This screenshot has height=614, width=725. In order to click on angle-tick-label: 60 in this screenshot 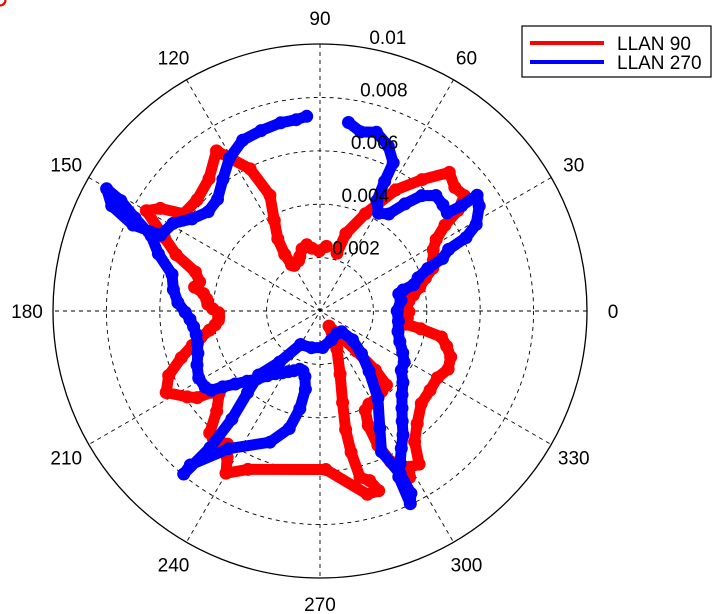, I will do `click(466, 58)`.